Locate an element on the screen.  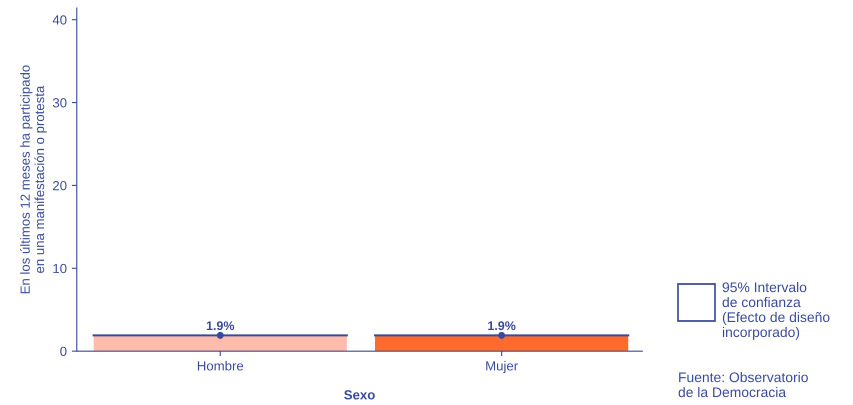
y-tick-label: 10 is located at coordinates (60, 269).